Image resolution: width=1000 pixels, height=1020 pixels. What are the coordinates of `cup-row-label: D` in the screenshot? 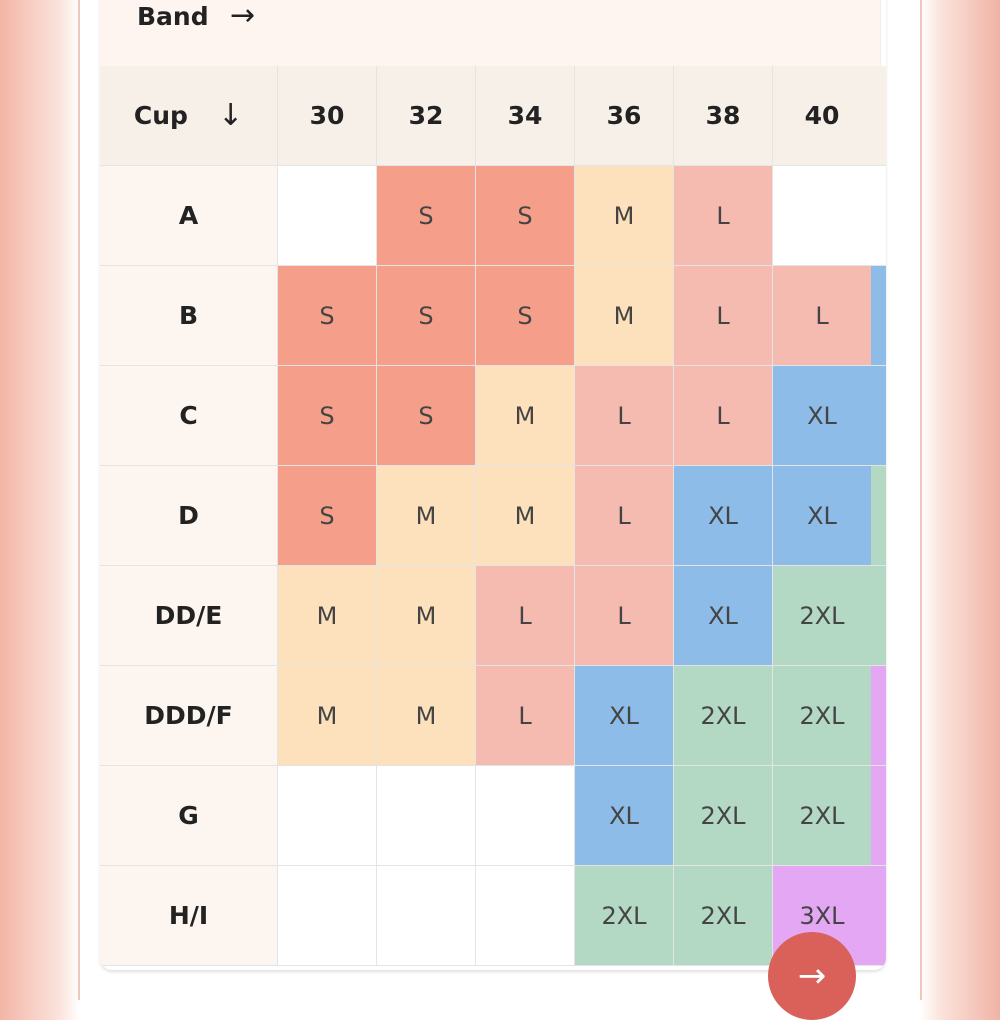 It's located at (189, 516).